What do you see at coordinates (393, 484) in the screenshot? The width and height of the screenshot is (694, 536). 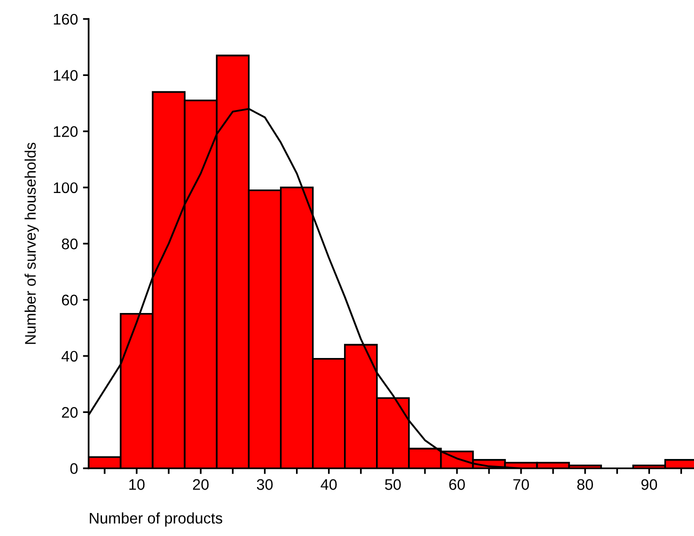 I see `x-tick-label: 50` at bounding box center [393, 484].